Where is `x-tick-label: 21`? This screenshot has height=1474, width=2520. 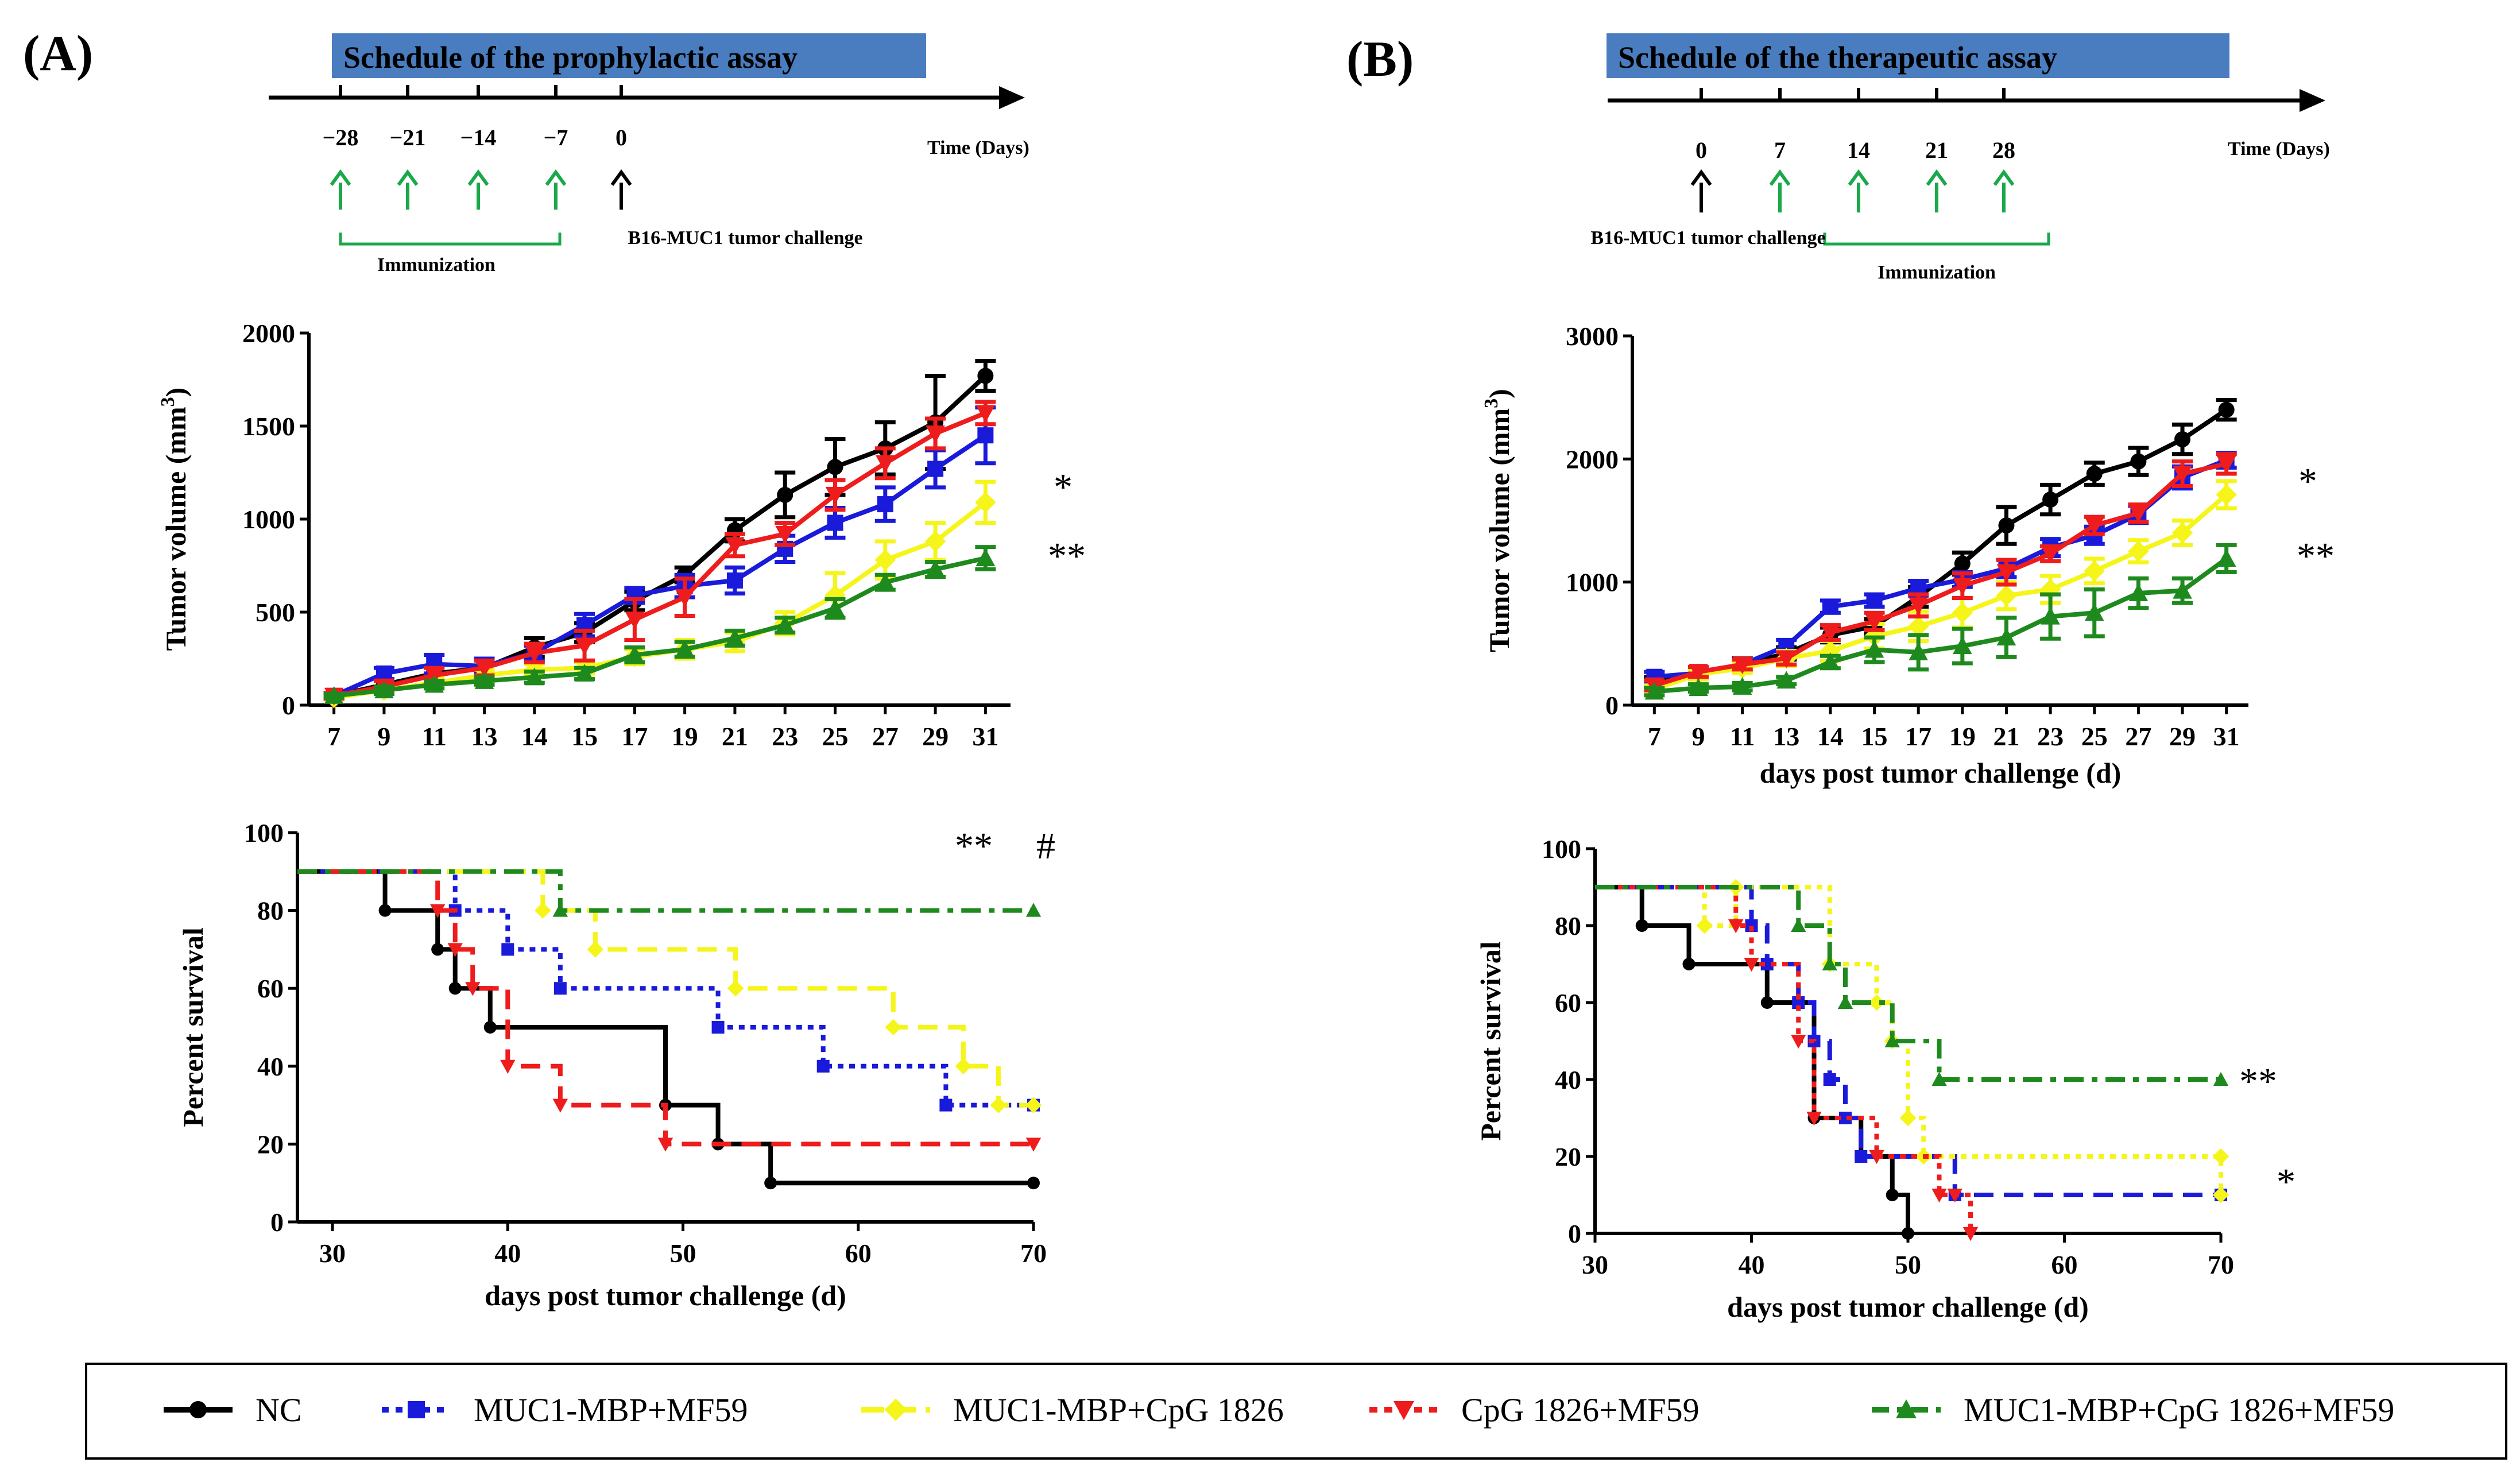 x-tick-label: 21 is located at coordinates (2006, 736).